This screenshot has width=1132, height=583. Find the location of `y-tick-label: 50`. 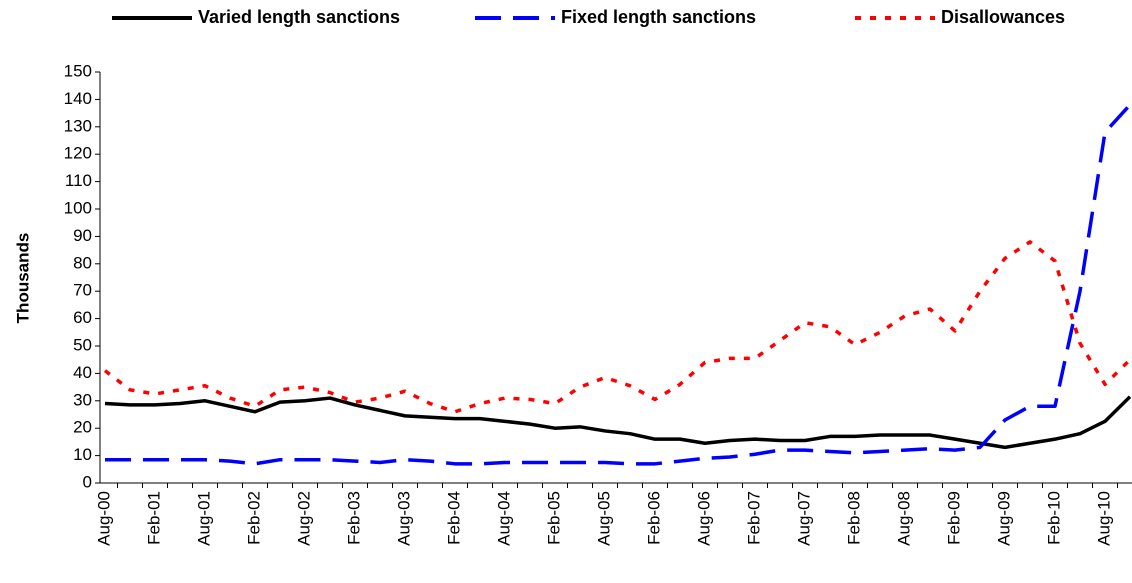

y-tick-label: 50 is located at coordinates (82, 344).